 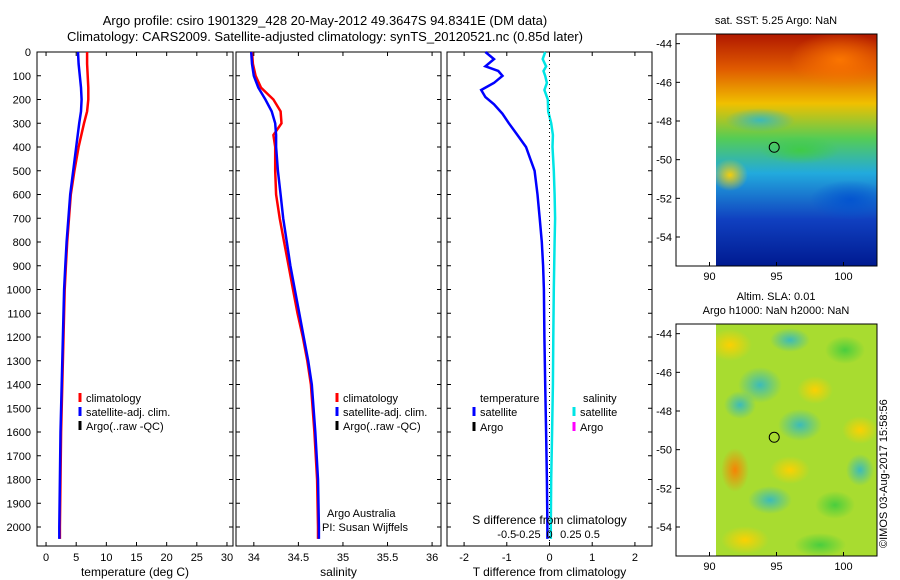 What do you see at coordinates (796, 150) in the screenshot?
I see `sst-colormap` at bounding box center [796, 150].